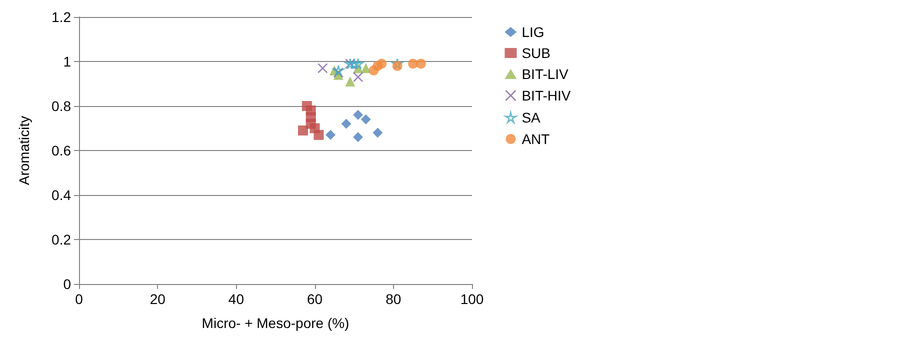 The width and height of the screenshot is (903, 357). I want to click on y-axis-title: Aromaticity, so click(24, 151).